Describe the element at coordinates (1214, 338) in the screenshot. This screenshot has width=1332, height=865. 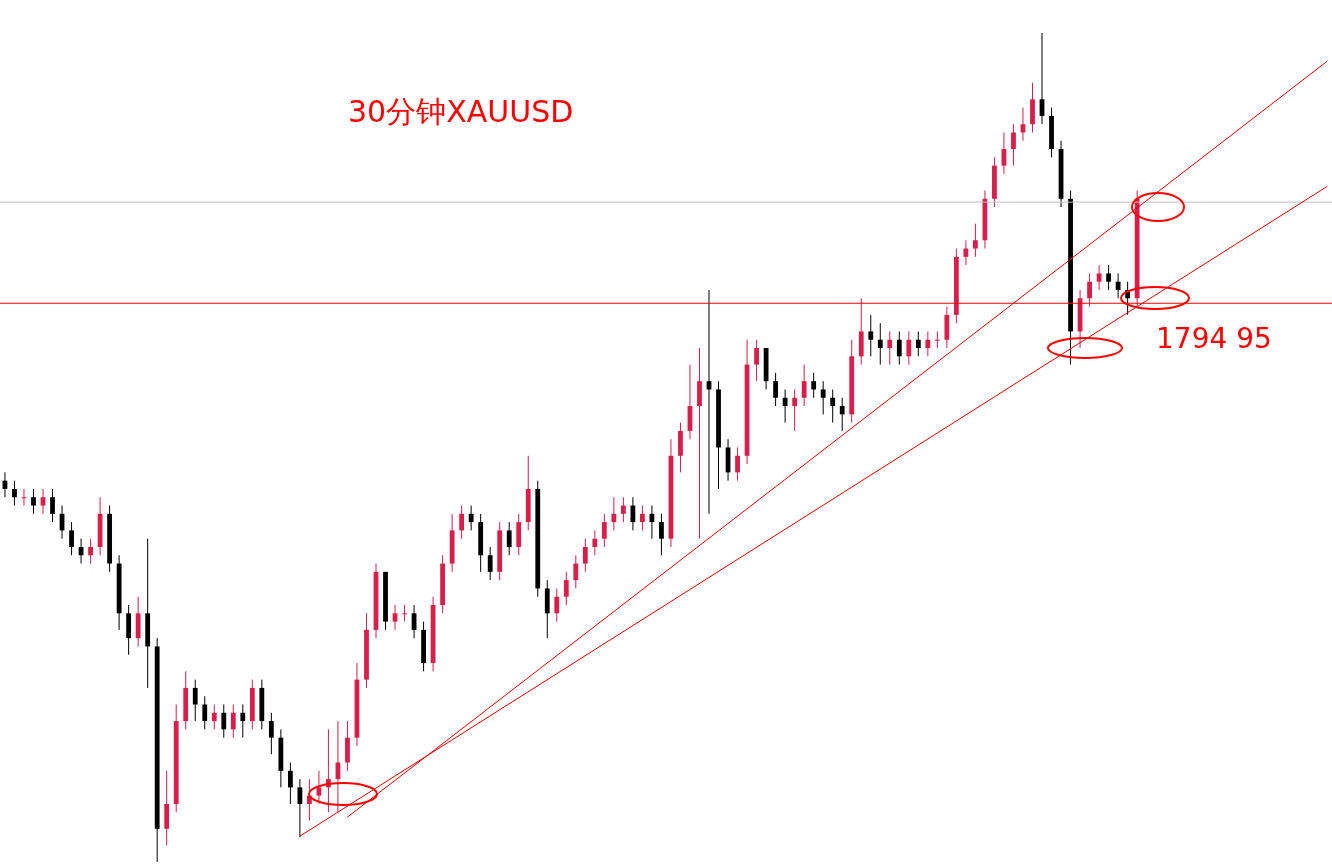
I see `annotation: 1794 95` at that location.